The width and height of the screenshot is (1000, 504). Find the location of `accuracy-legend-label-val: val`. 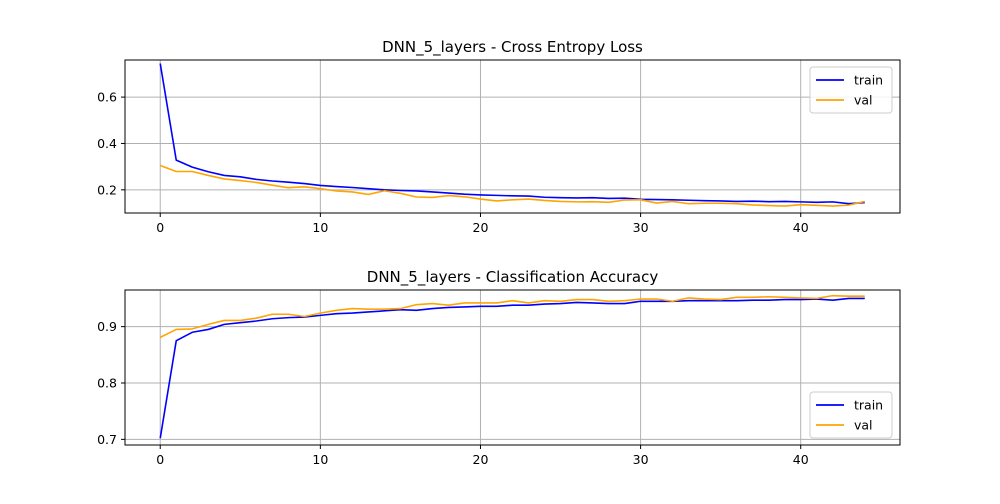

accuracy-legend-label-val: val is located at coordinates (863, 425).